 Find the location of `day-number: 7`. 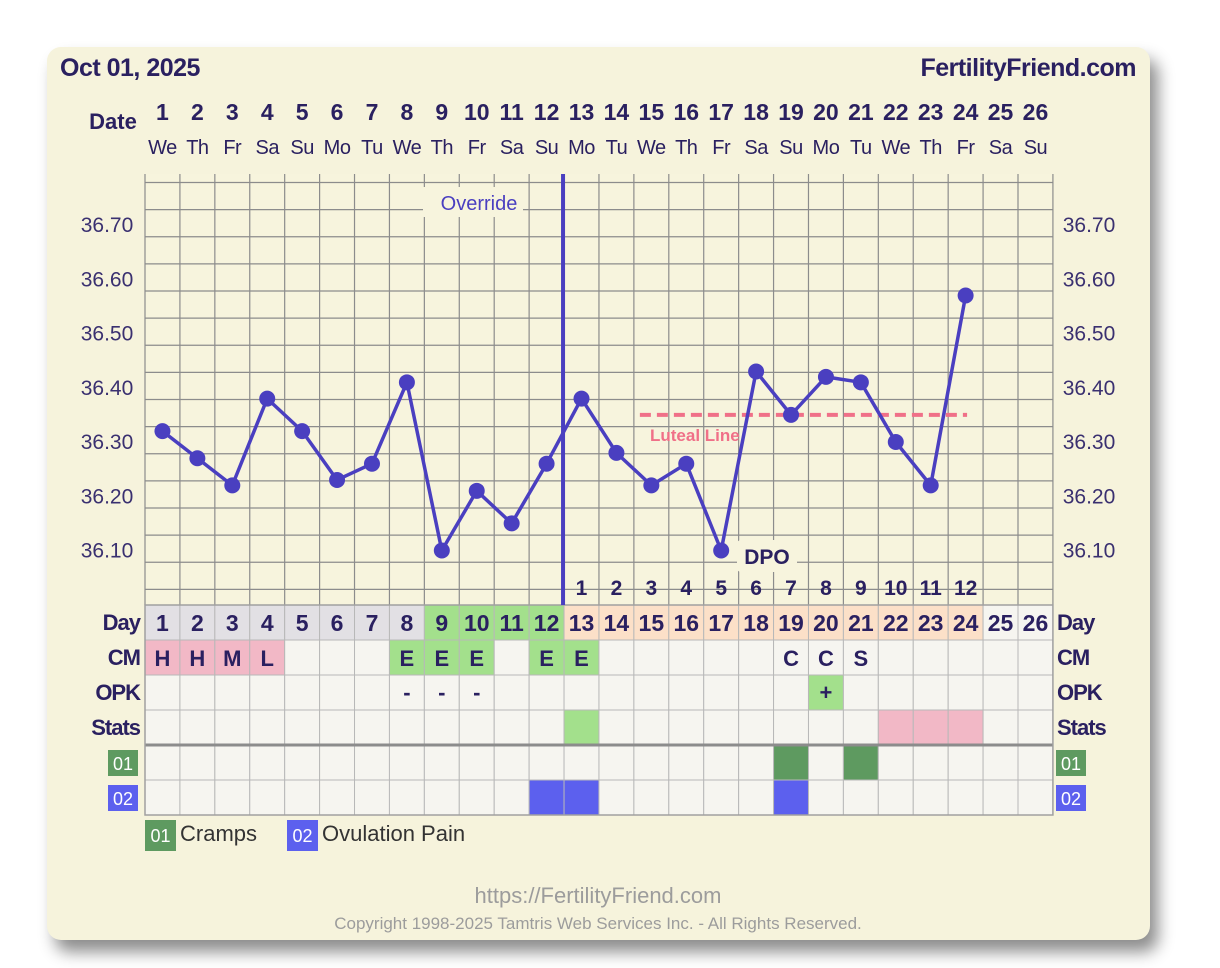

day-number: 7 is located at coordinates (372, 623).